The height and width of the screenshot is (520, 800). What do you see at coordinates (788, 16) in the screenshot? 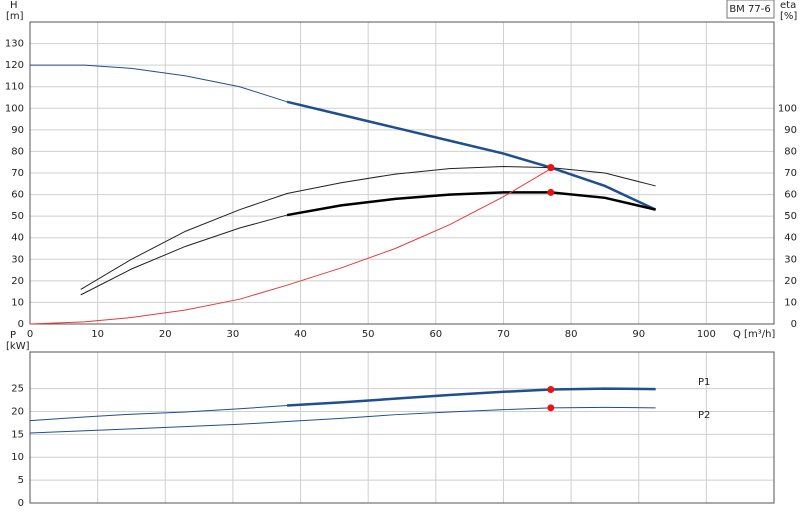
I see `y2-axis-unit: [%]` at bounding box center [788, 16].